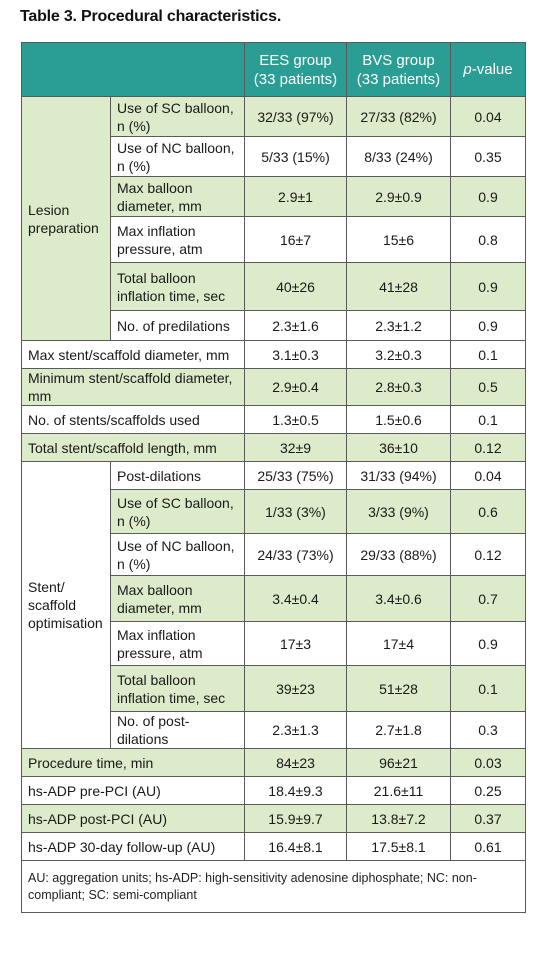 This screenshot has height=953, width=545. What do you see at coordinates (398, 116) in the screenshot?
I see `value-bvs: 27/33 (82%)` at bounding box center [398, 116].